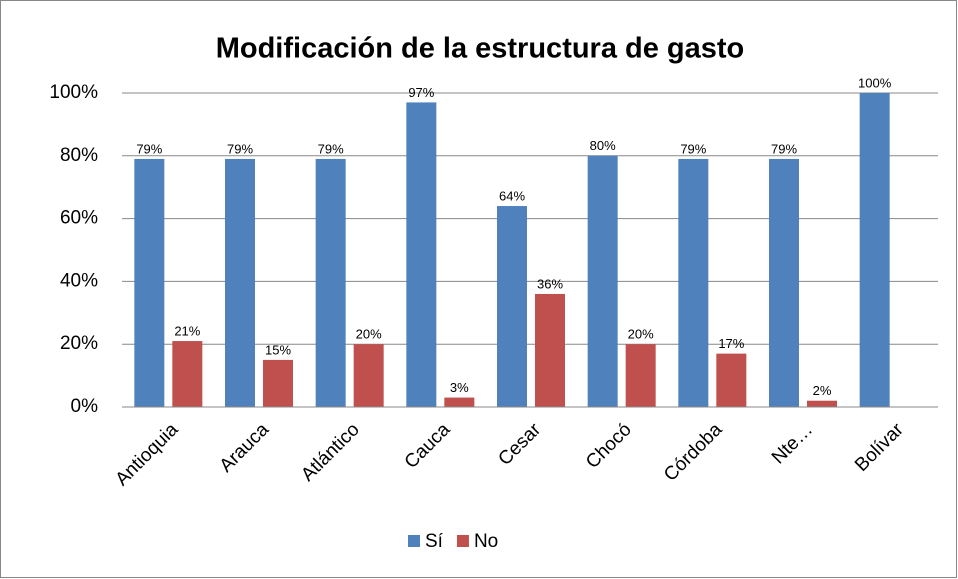 This screenshot has width=958, height=579. I want to click on data-label: 64%, so click(512, 195).